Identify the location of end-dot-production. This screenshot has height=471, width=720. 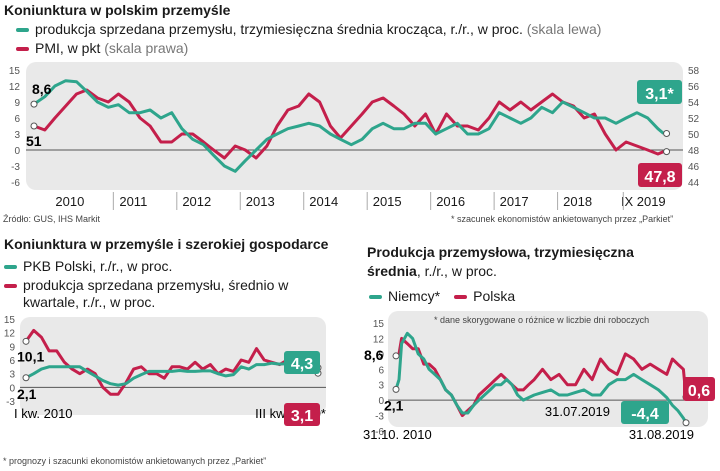
(667, 133).